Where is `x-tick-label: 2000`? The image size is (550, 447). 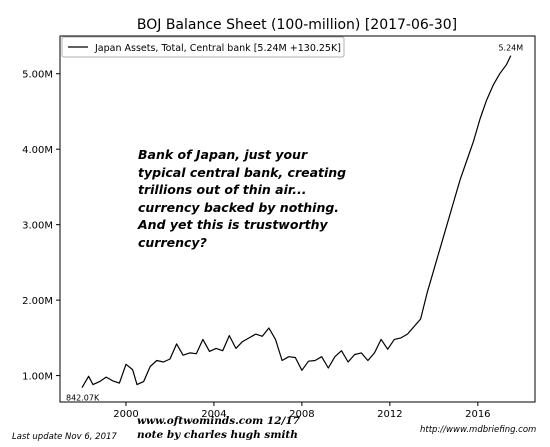
x-tick-label: 2000 is located at coordinates (125, 414).